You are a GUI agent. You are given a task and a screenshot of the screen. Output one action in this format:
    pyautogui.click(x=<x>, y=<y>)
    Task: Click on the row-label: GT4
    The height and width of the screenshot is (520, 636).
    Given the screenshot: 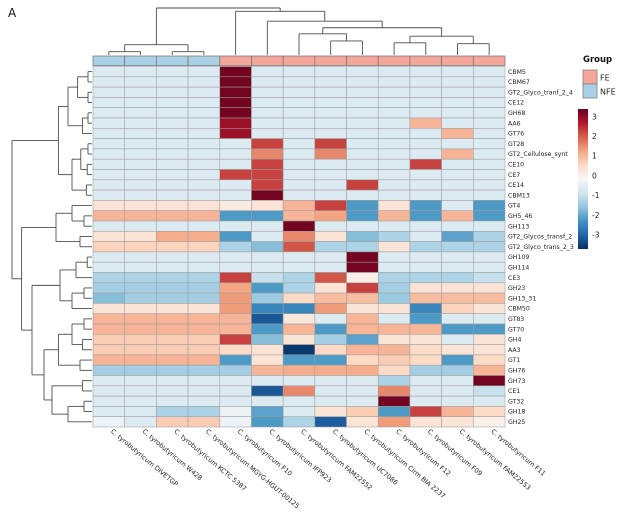 What is the action you would take?
    pyautogui.click(x=514, y=206)
    